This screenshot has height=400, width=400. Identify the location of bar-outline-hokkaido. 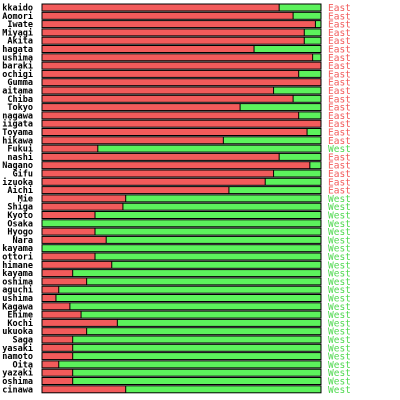
(181, 7).